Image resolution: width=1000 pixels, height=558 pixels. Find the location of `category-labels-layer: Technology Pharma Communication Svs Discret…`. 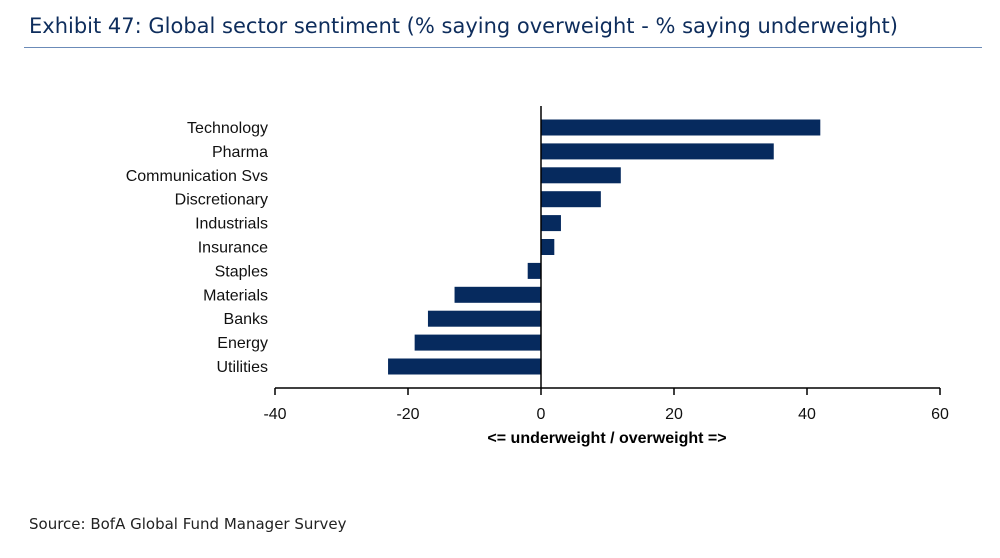

category-labels-layer: Technology Pharma Communication Svs Discret… is located at coordinates (197, 248).